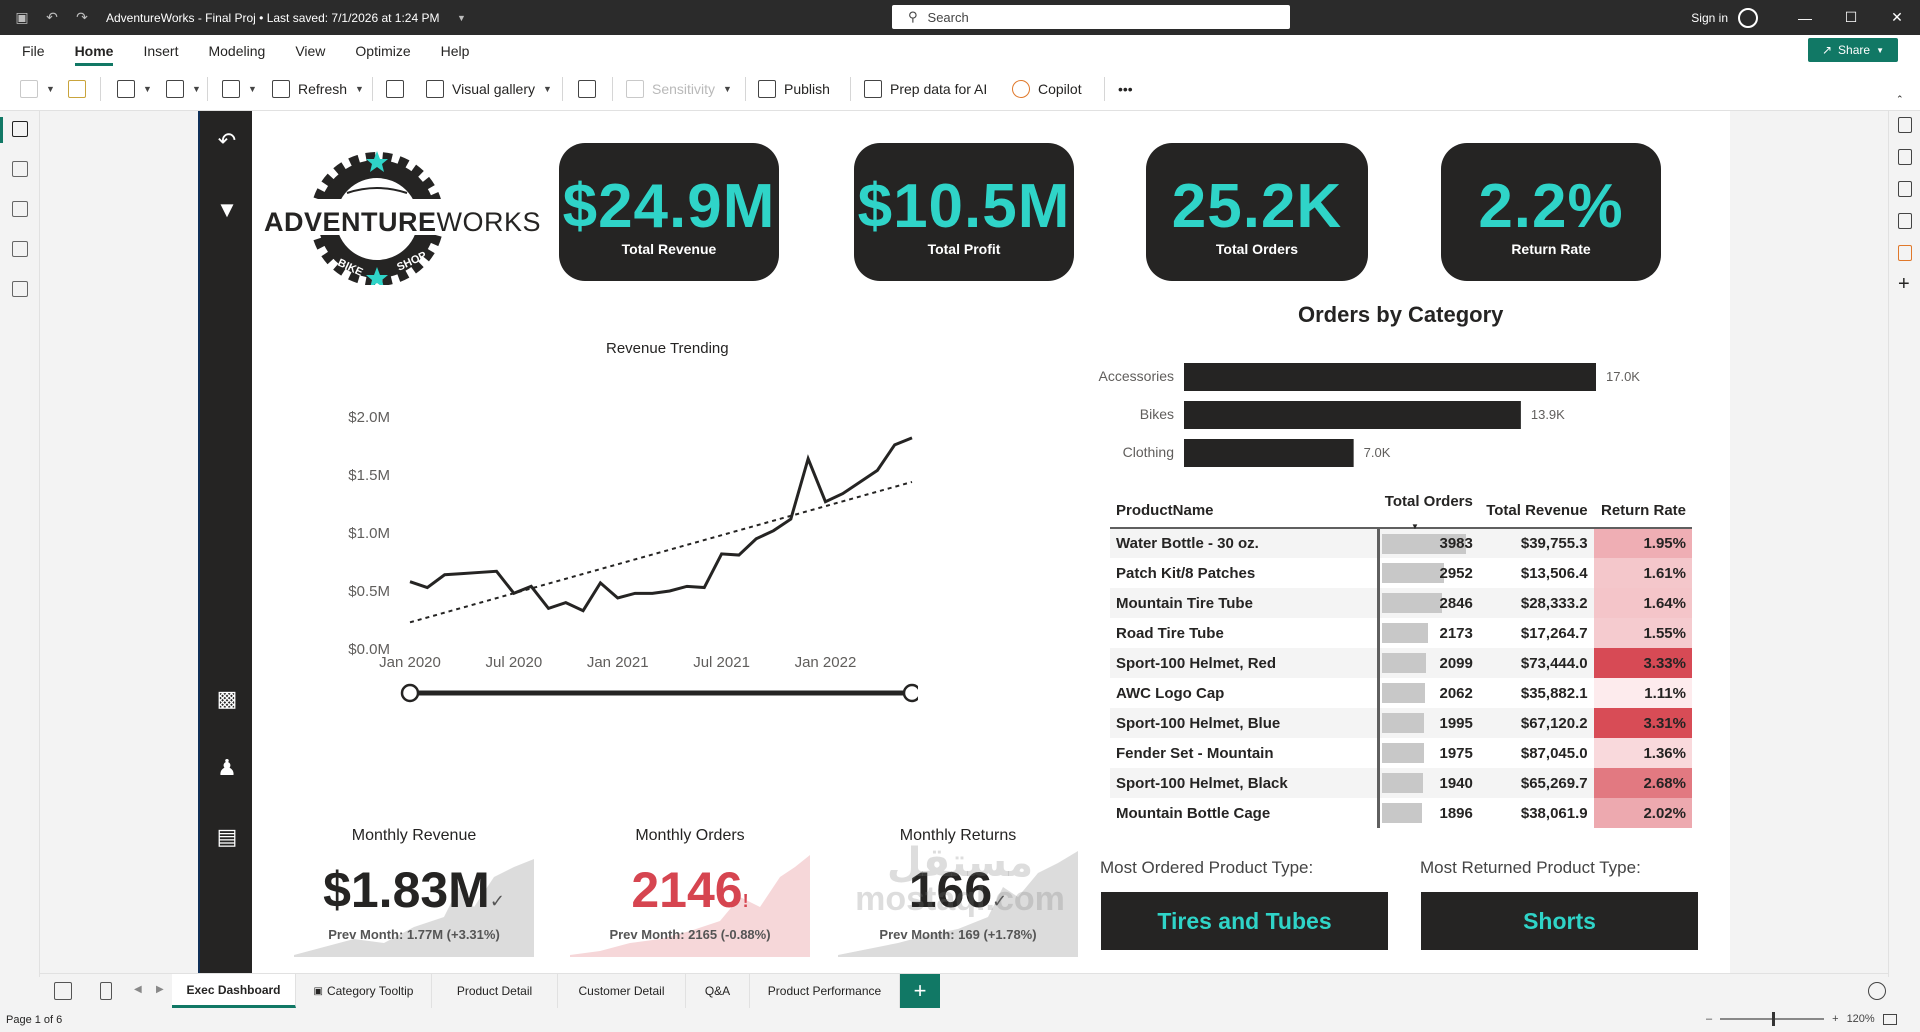 This screenshot has height=1032, width=1920. I want to click on get-data-button: ▼, so click(134, 89).